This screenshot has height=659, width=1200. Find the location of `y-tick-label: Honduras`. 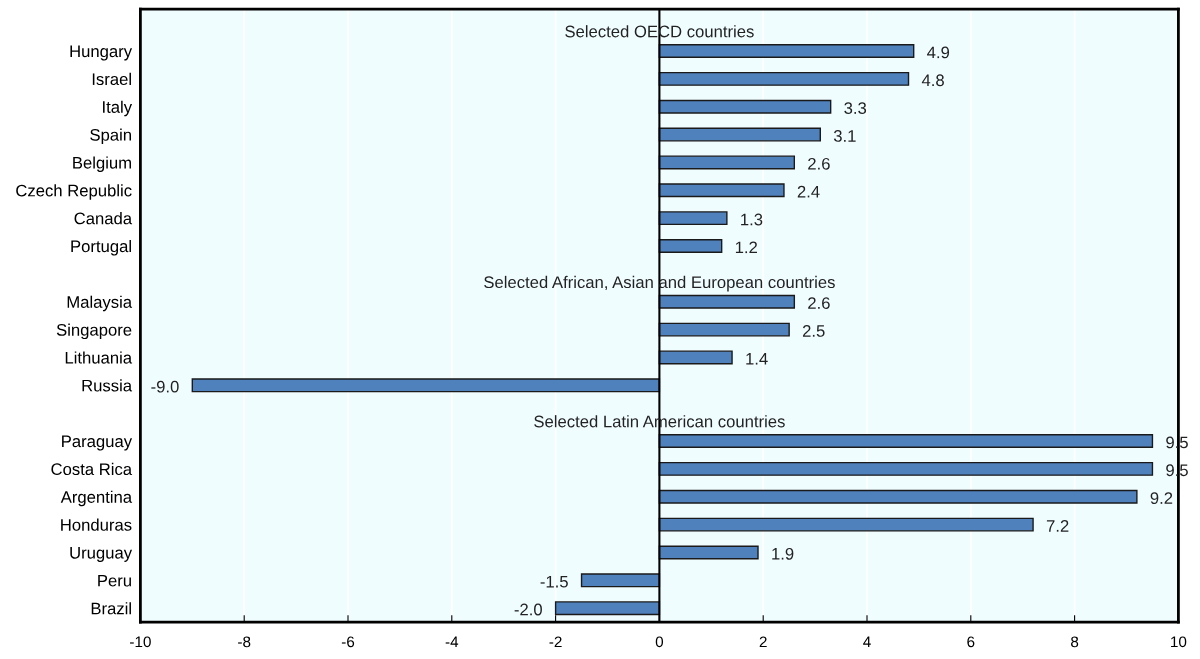

y-tick-label: Honduras is located at coordinates (96, 524).